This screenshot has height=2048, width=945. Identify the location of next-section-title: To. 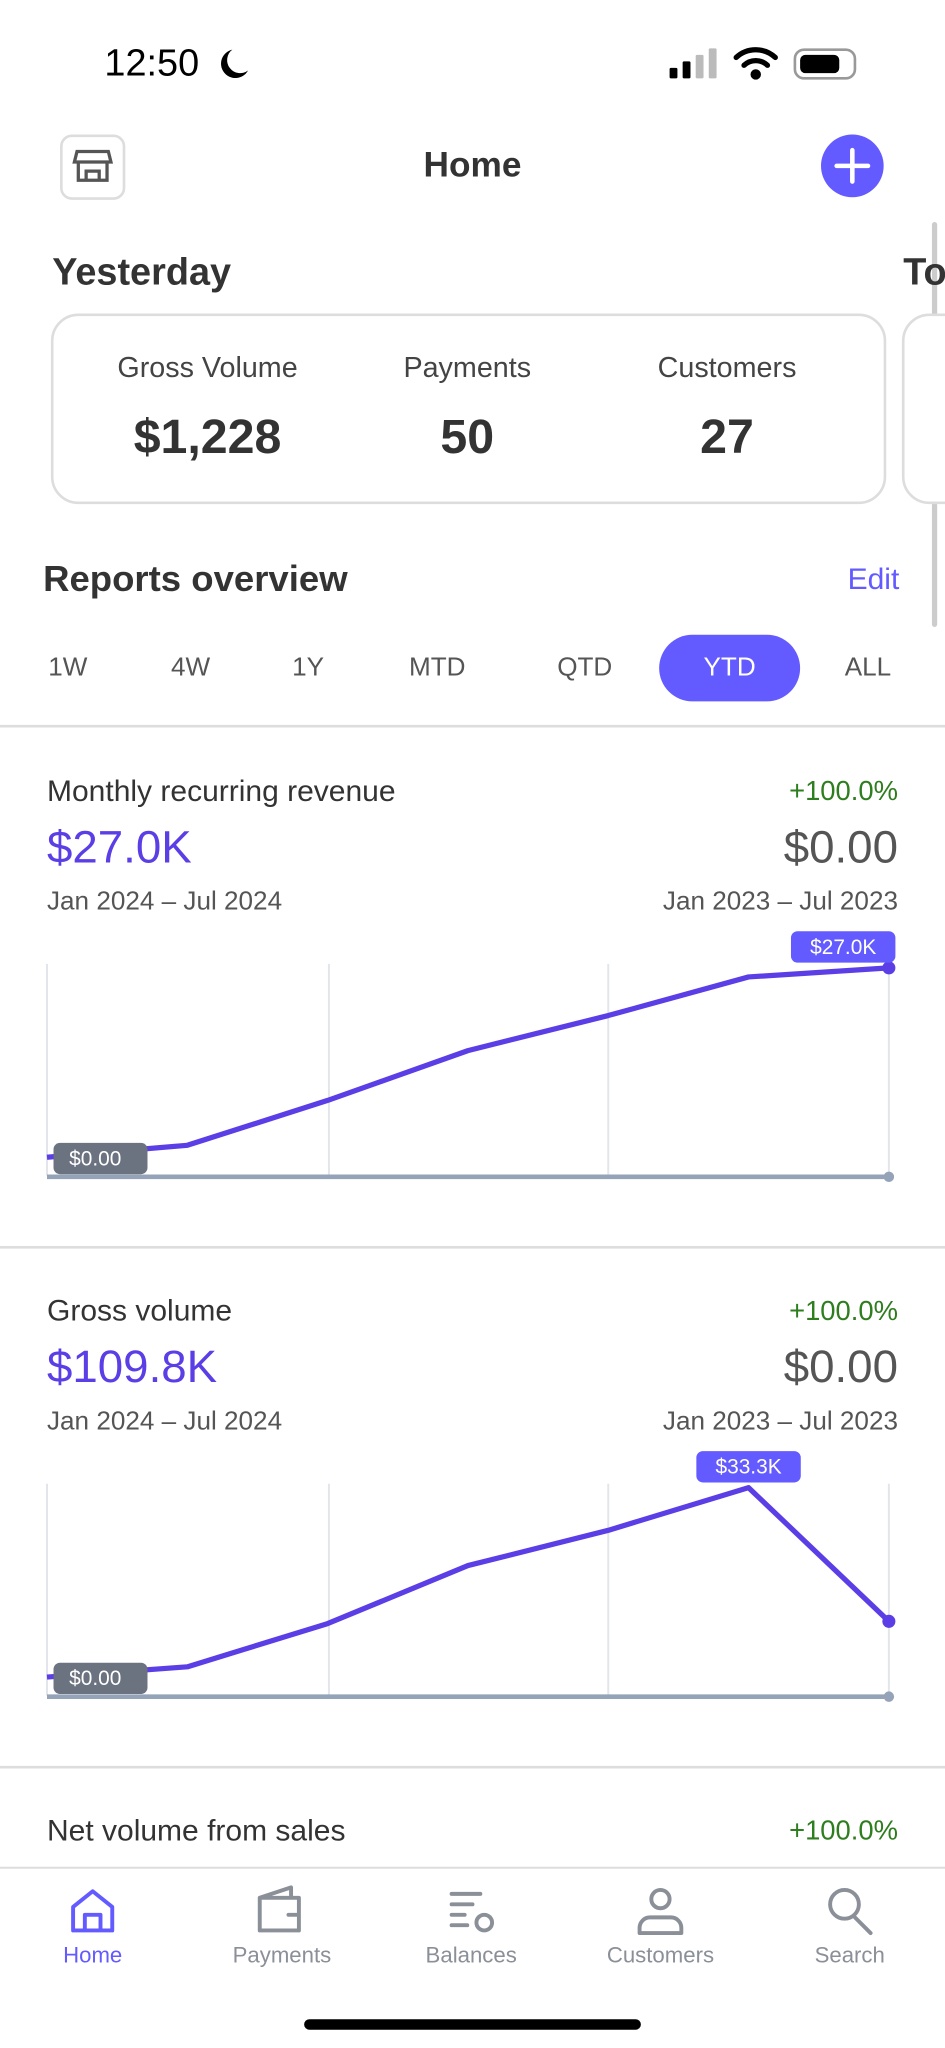
(924, 272).